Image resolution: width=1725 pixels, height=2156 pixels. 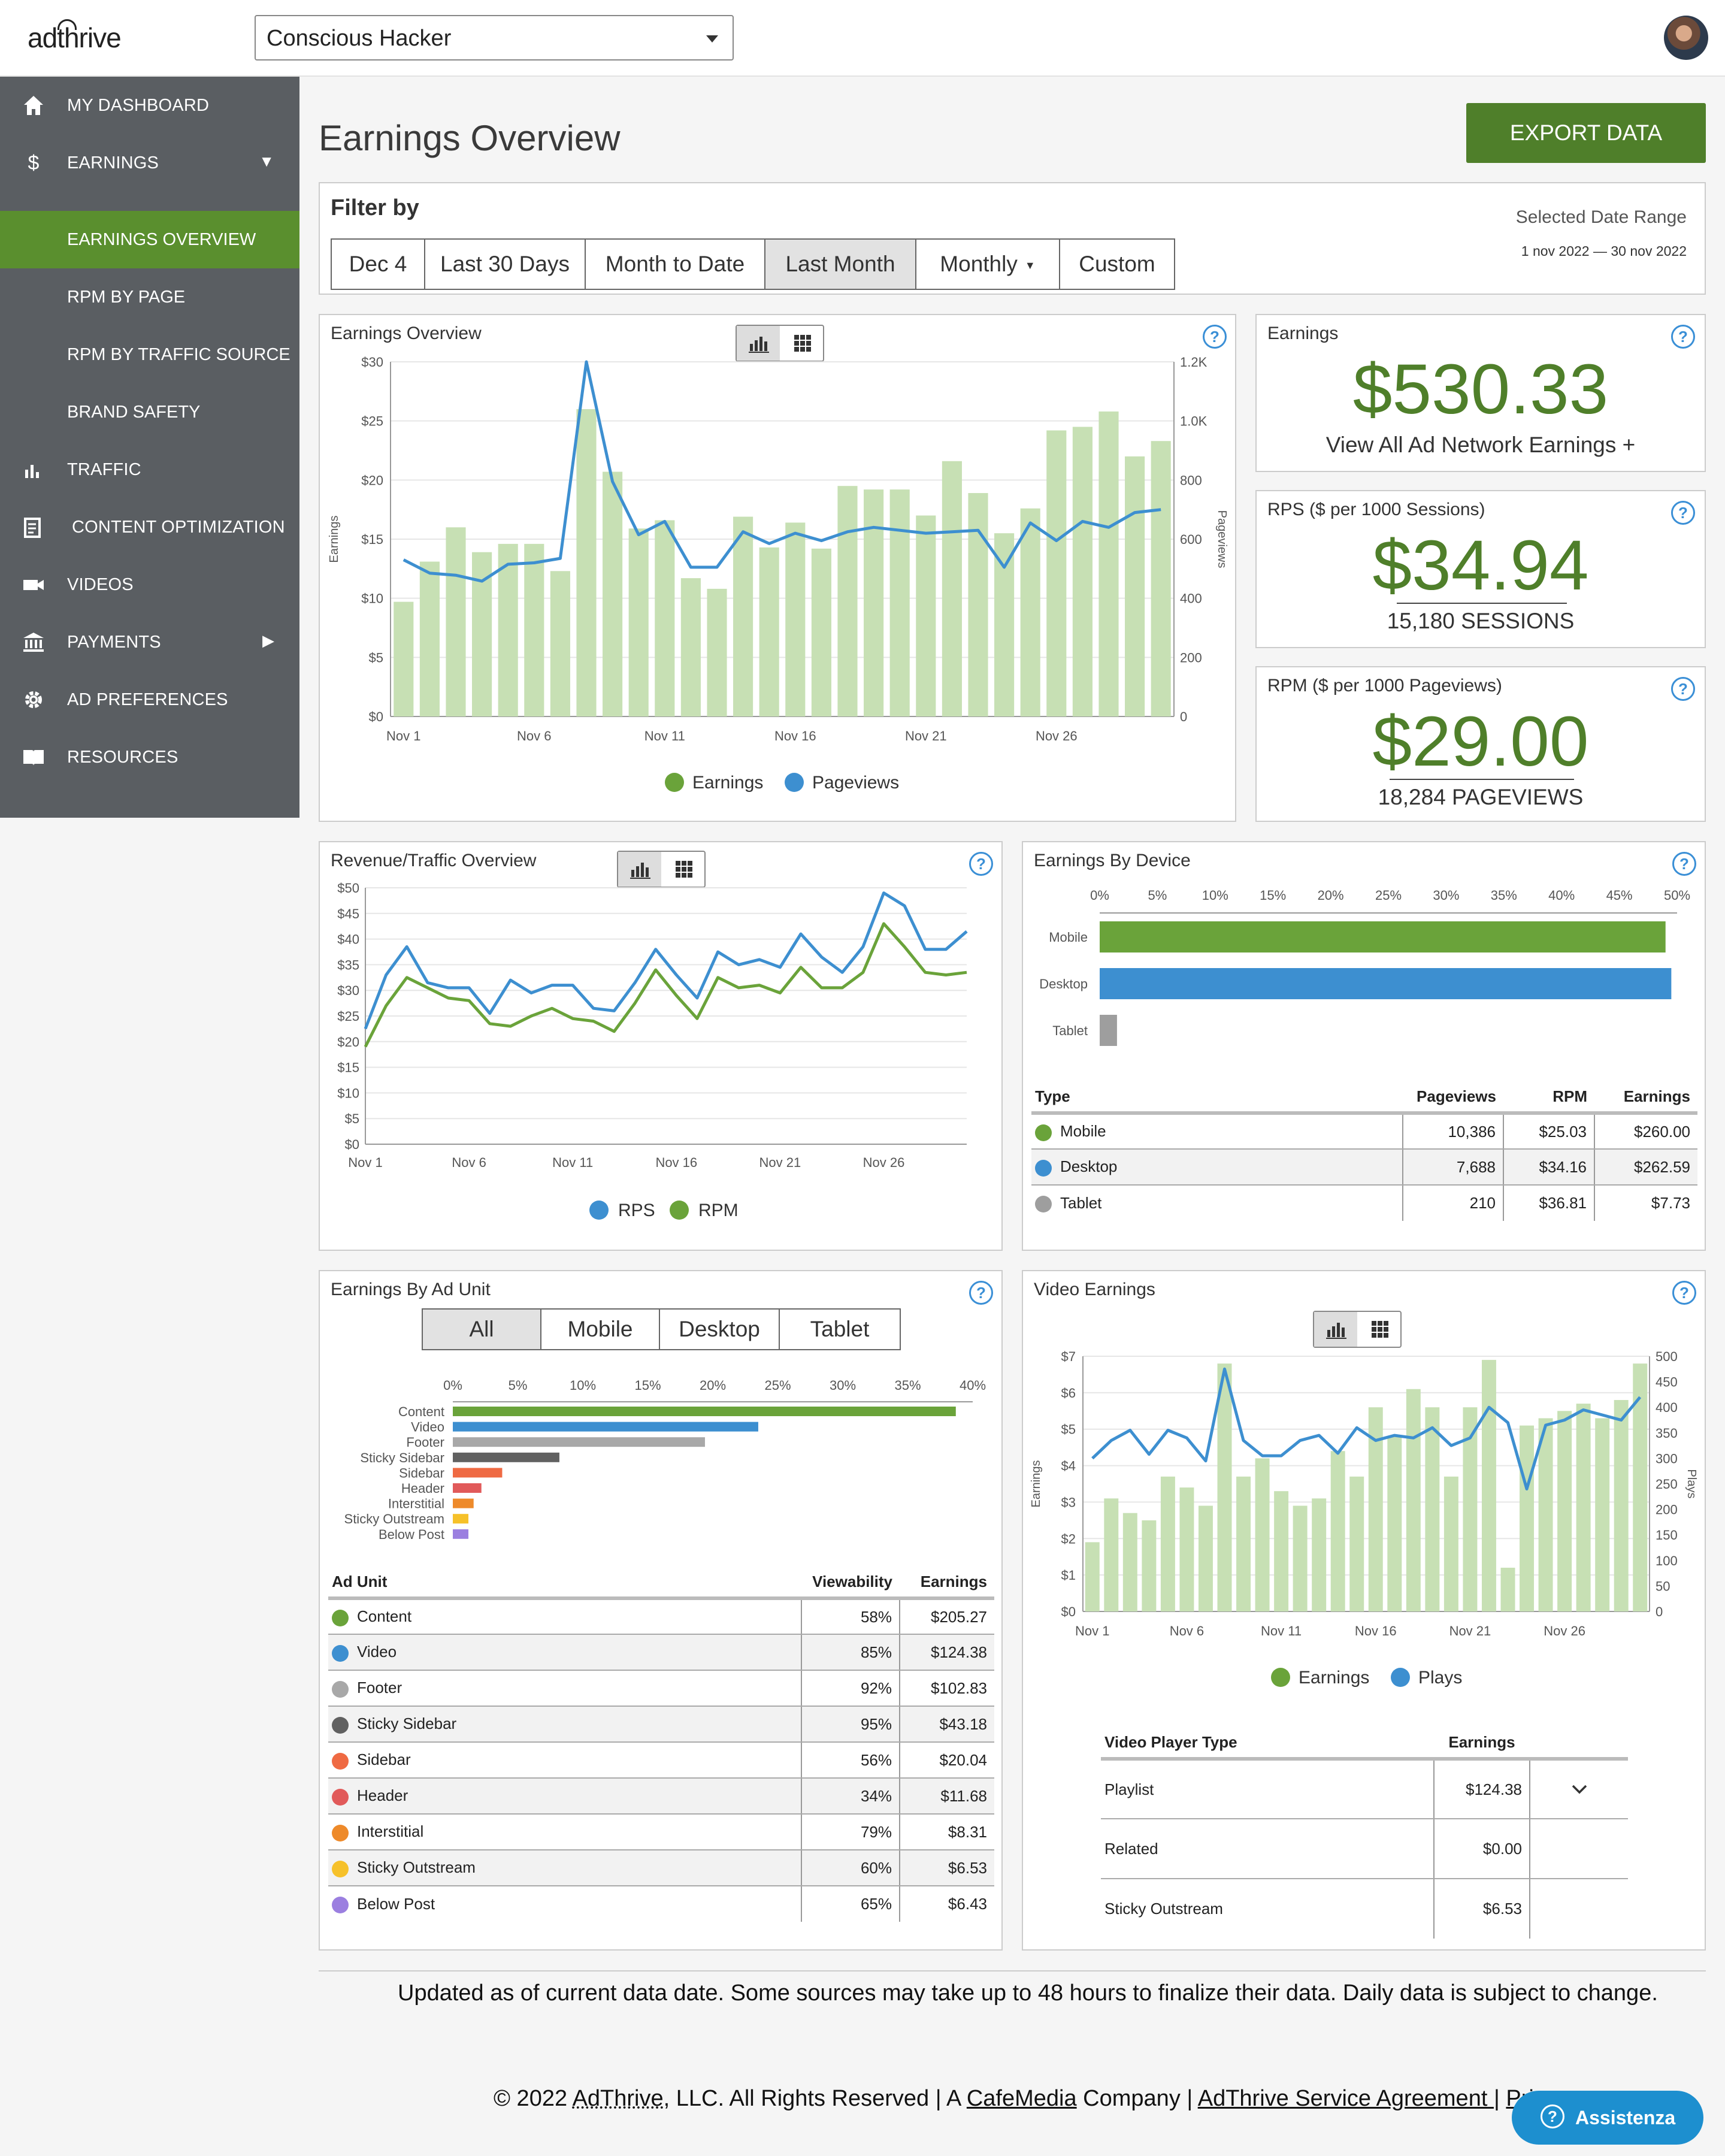 What do you see at coordinates (1586, 133) in the screenshot?
I see `export-data-button: EXPORT DATA` at bounding box center [1586, 133].